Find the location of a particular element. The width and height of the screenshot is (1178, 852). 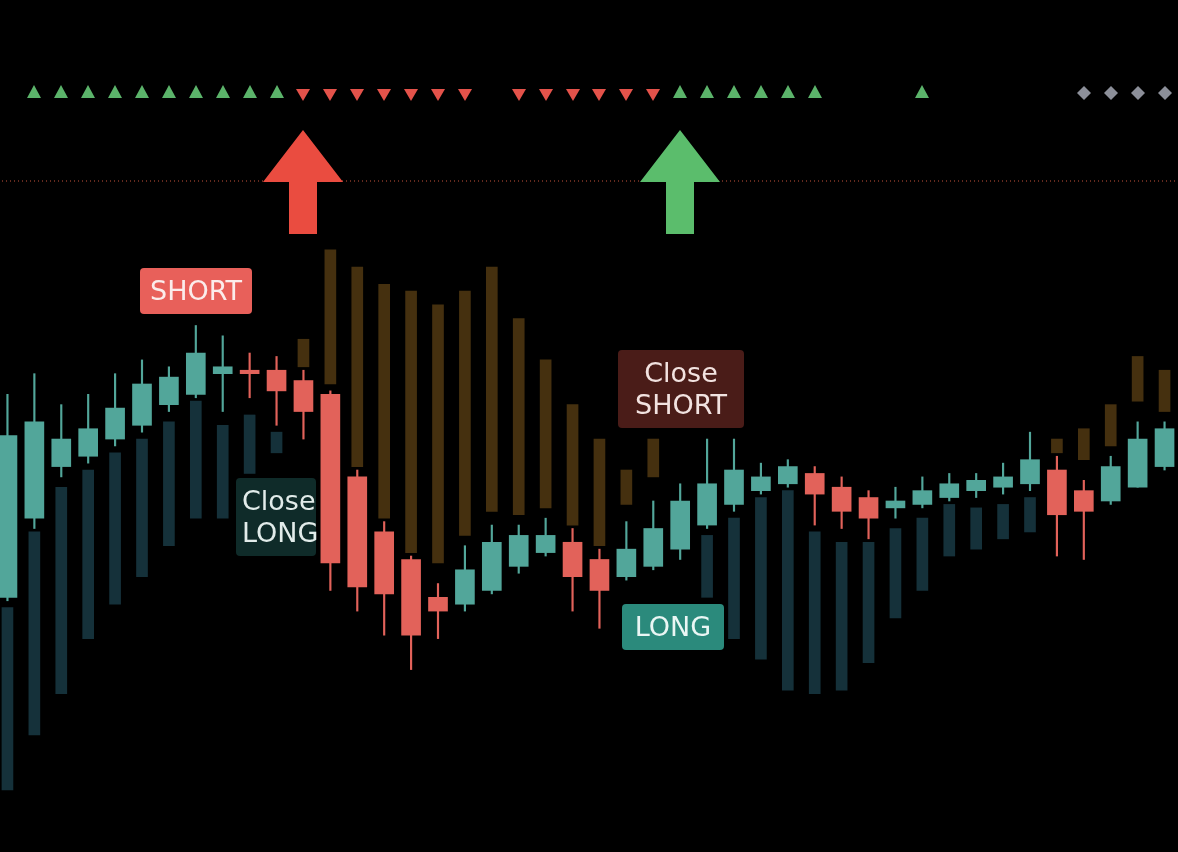

text: SHORT is located at coordinates (196, 291).